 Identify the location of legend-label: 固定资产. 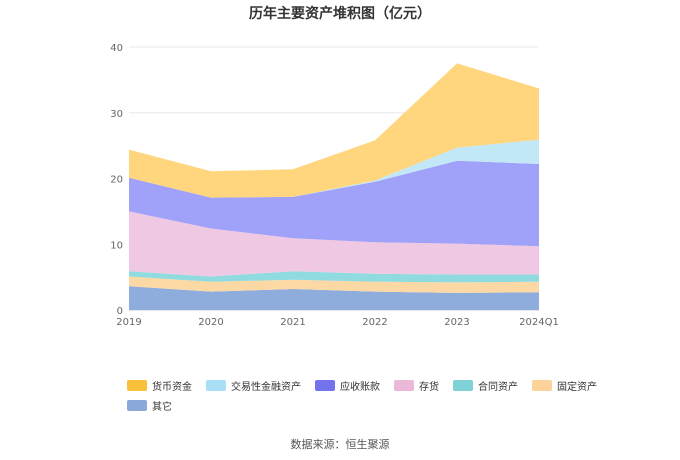
(577, 387).